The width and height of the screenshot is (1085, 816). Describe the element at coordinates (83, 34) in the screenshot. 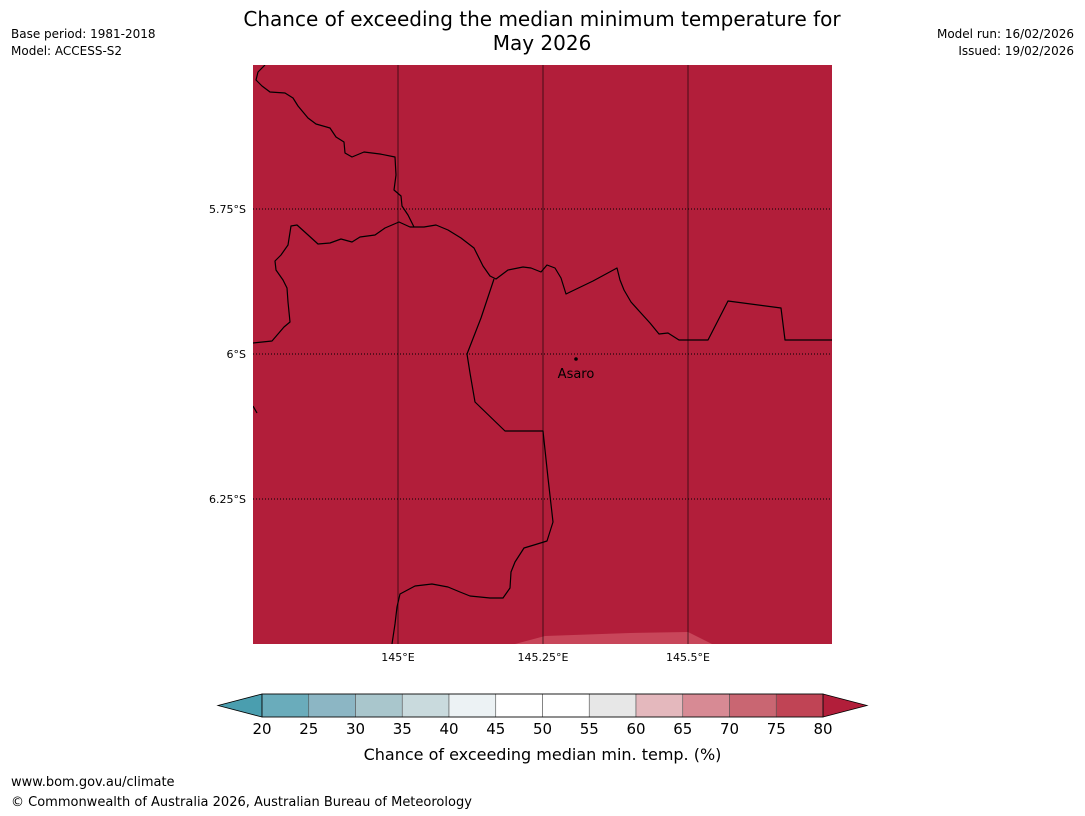

I see `base-period-text: Base period: 1981-2018` at that location.